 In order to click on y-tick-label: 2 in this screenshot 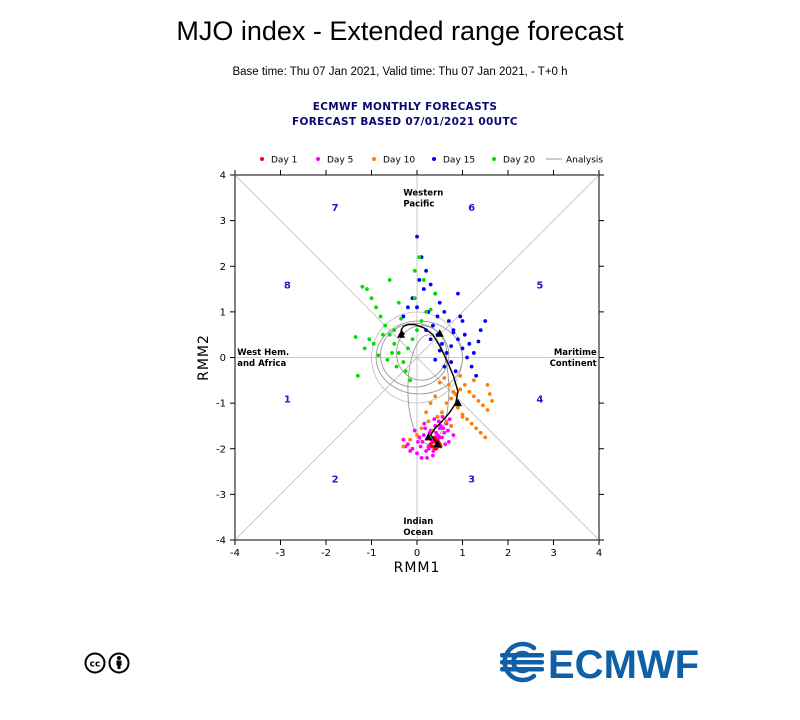, I will do `click(223, 267)`.